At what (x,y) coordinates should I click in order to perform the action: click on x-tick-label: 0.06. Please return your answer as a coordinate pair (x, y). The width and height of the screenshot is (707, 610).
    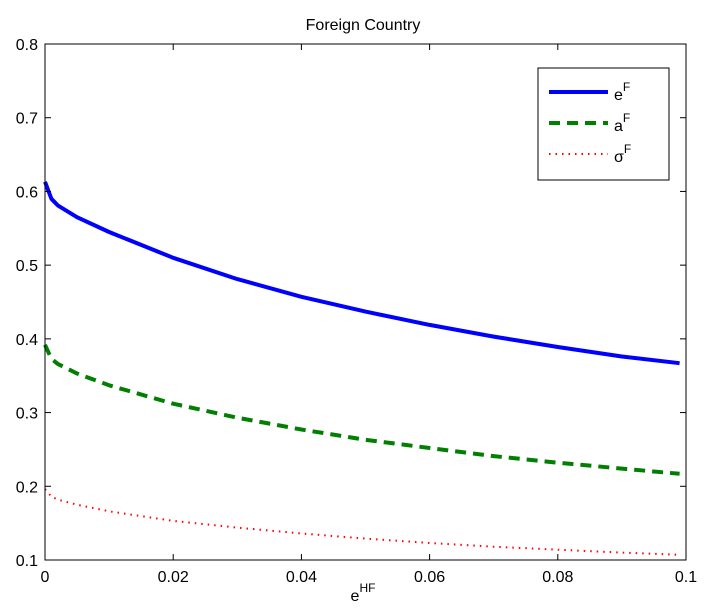
    Looking at the image, I should click on (429, 577).